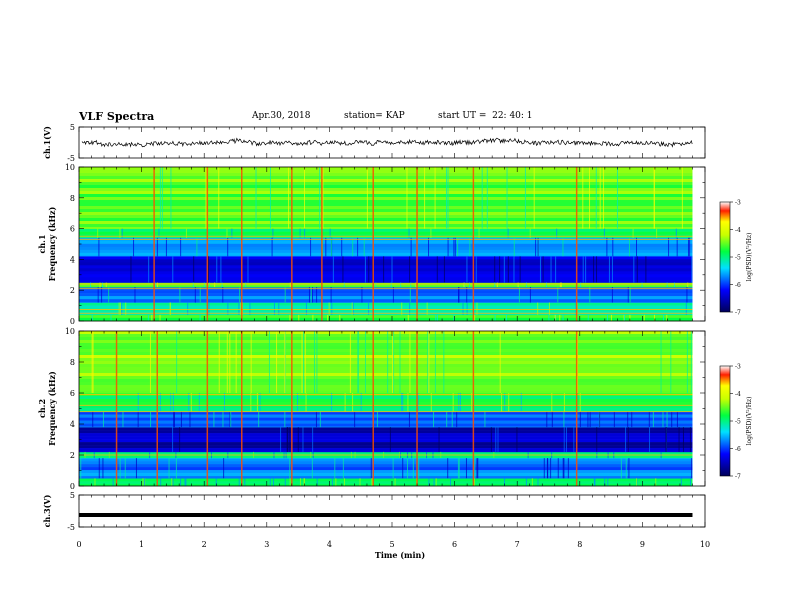 The width and height of the screenshot is (792, 612). What do you see at coordinates (266, 544) in the screenshot?
I see `x-tick-label: 3` at bounding box center [266, 544].